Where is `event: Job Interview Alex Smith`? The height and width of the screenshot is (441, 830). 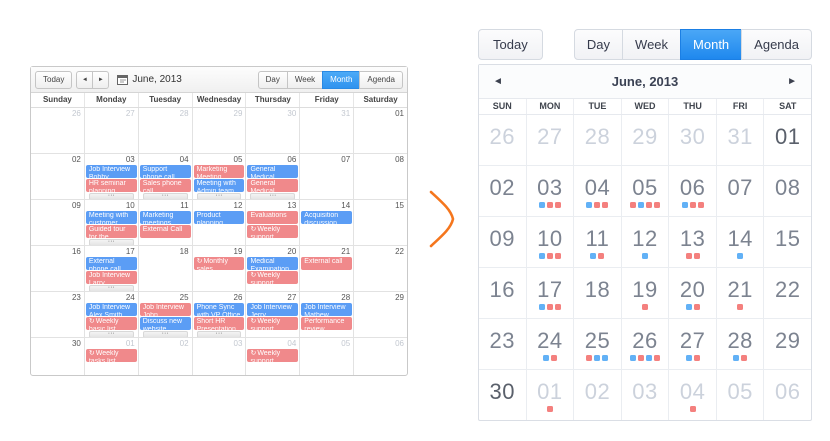 event: Job Interview Alex Smith is located at coordinates (111, 309).